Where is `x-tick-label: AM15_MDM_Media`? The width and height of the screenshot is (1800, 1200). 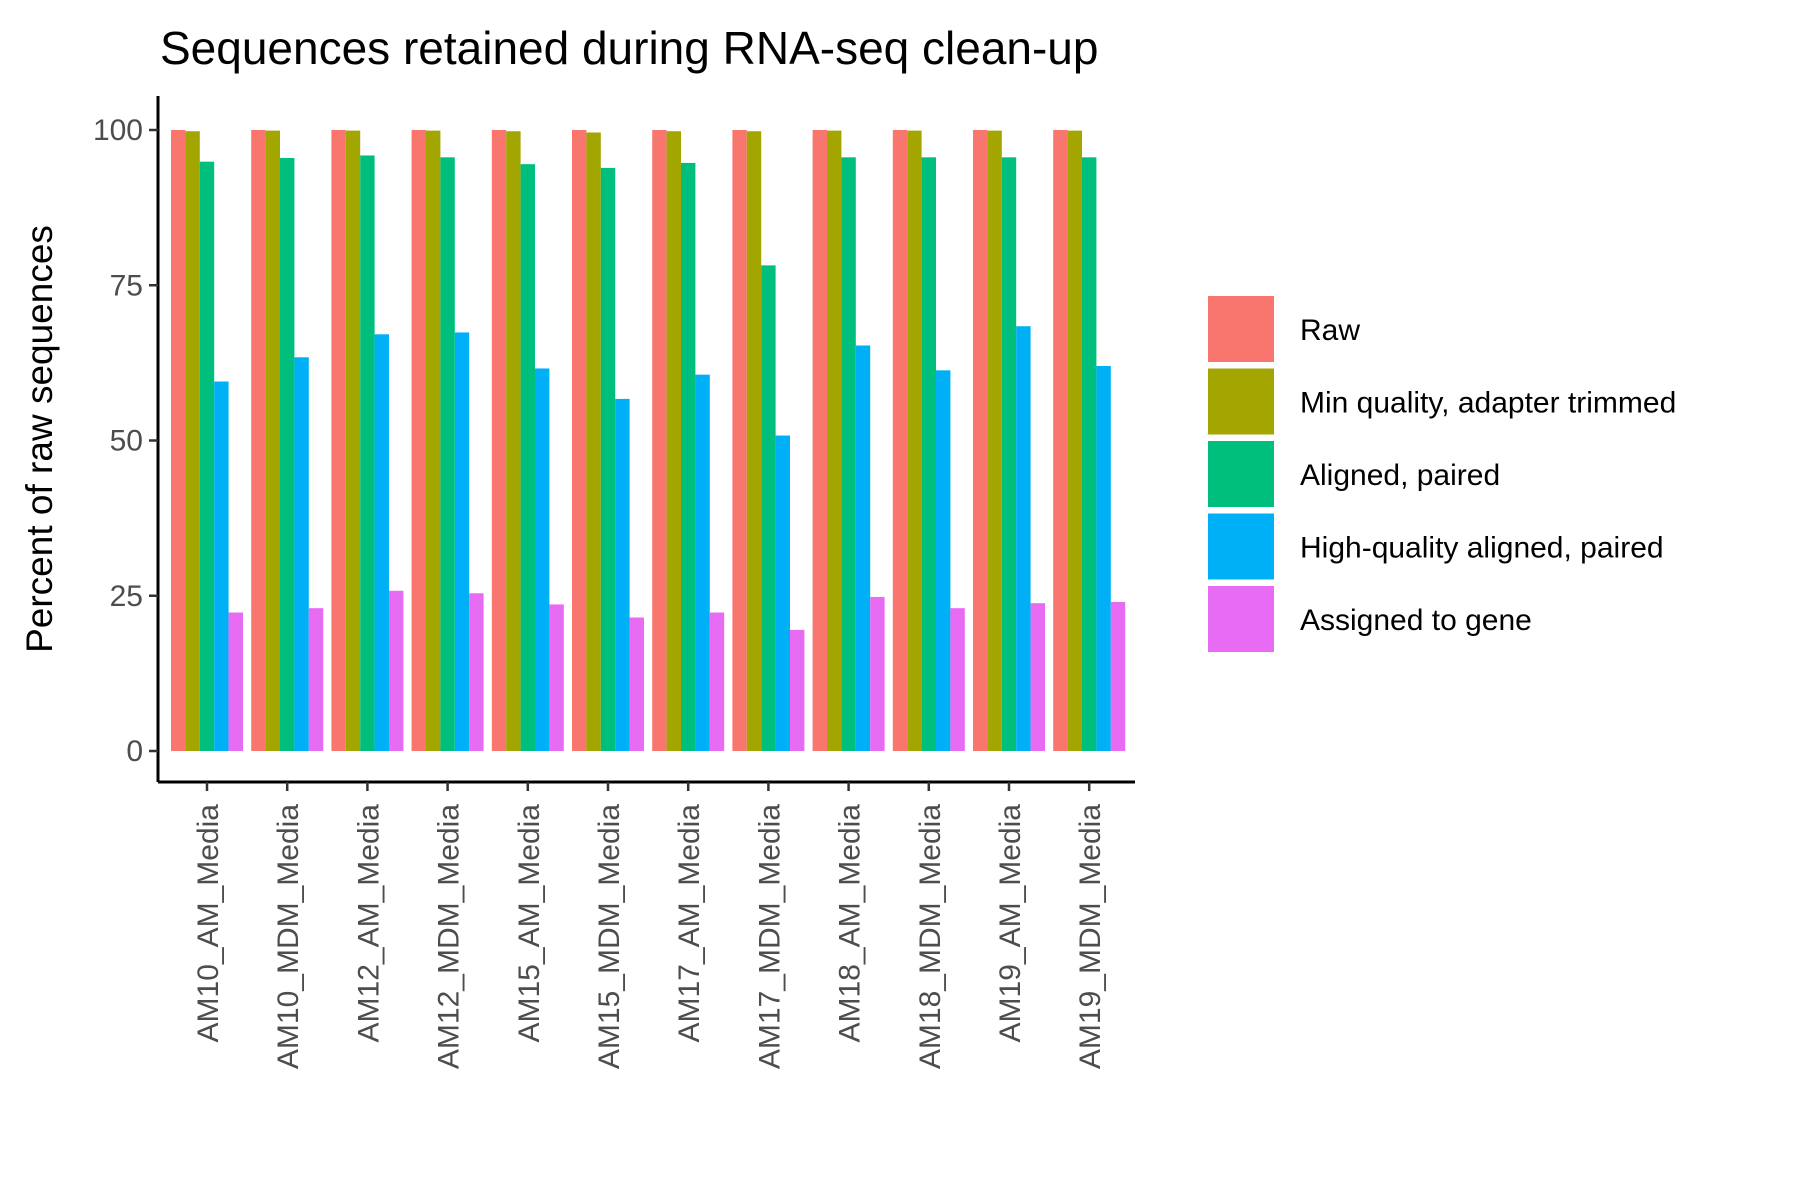
x-tick-label: AM15_MDM_Media is located at coordinates (609, 936).